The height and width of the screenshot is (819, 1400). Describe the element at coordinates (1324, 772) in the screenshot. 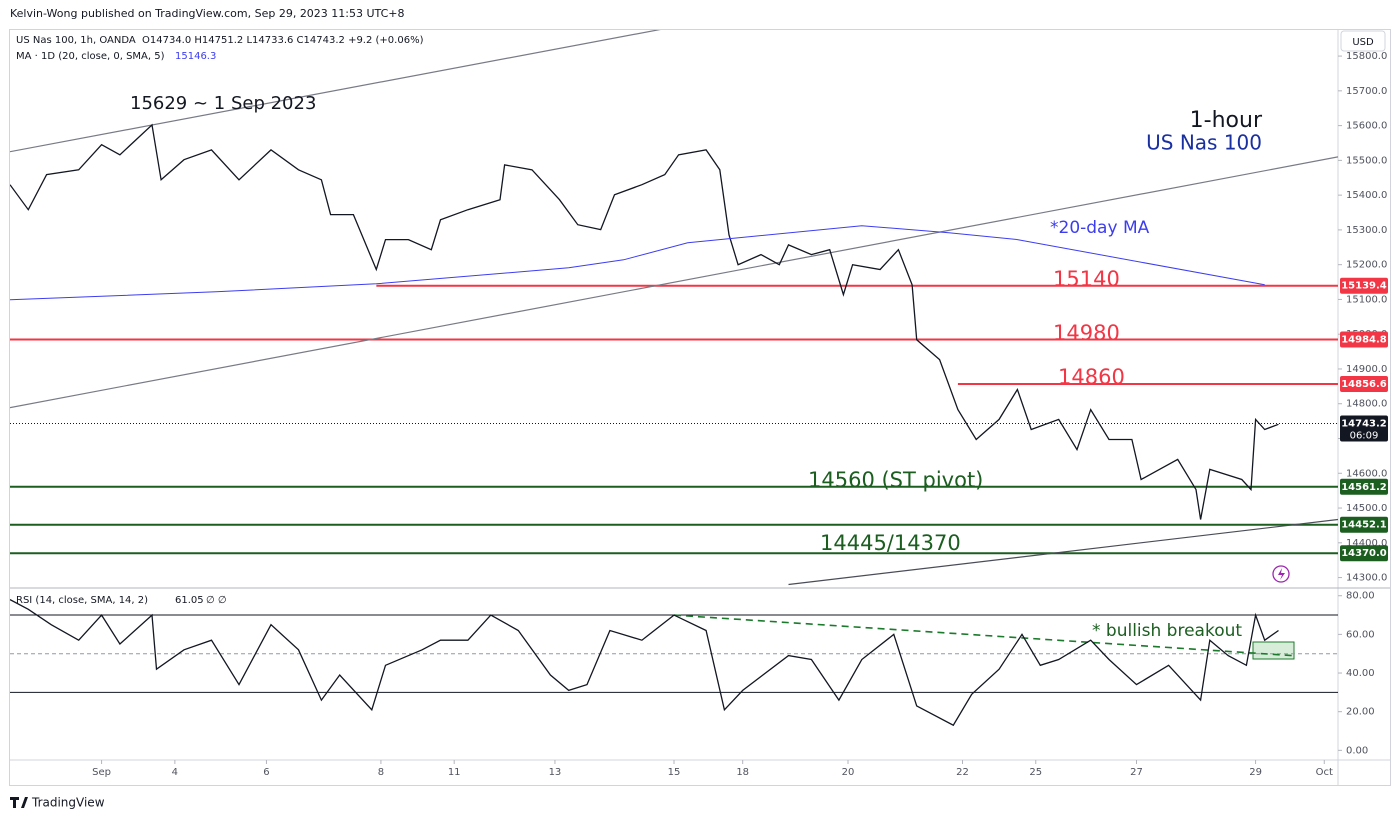

I see `x-tick-label: Oct` at that location.